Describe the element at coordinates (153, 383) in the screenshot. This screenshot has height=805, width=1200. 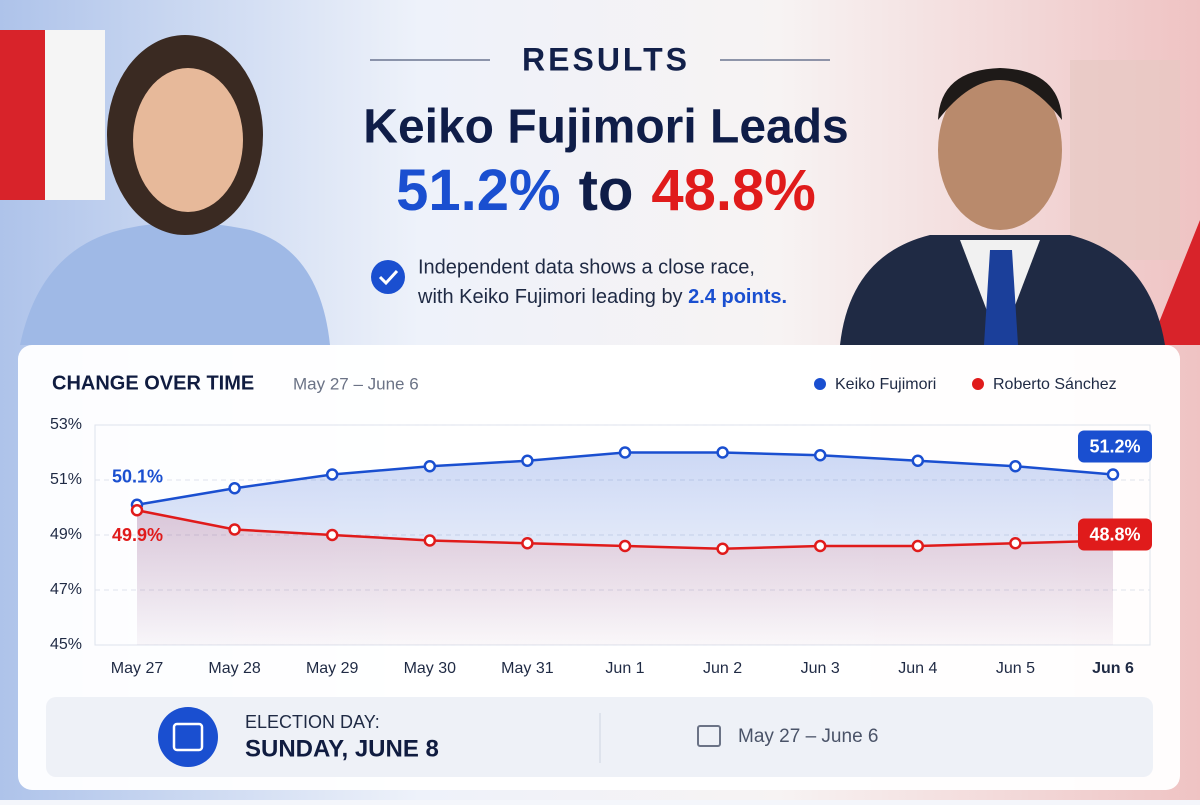
I see `chart-title: CHANGE OVER TIME` at that location.